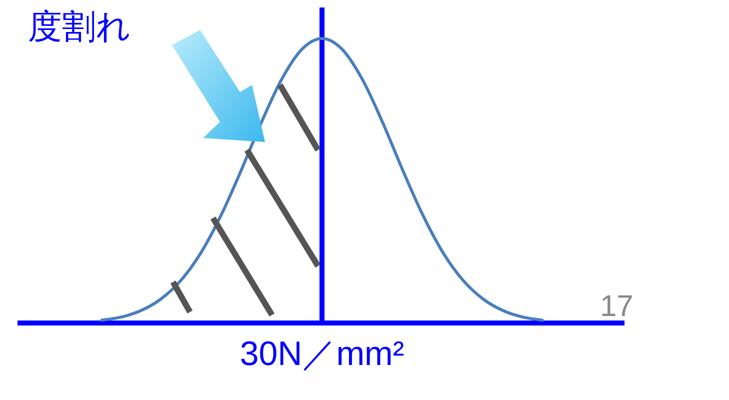 The height and width of the screenshot is (400, 729). I want to click on x-axis-title: 30N／mm², so click(322, 353).